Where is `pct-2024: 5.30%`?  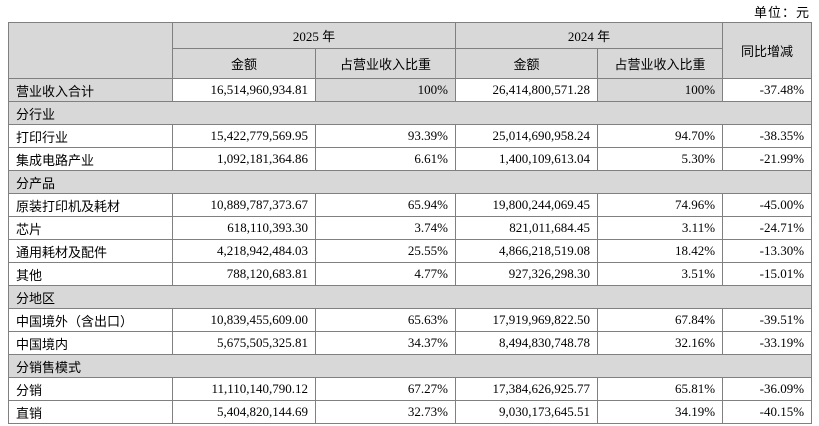 pct-2024: 5.30% is located at coordinates (660, 159).